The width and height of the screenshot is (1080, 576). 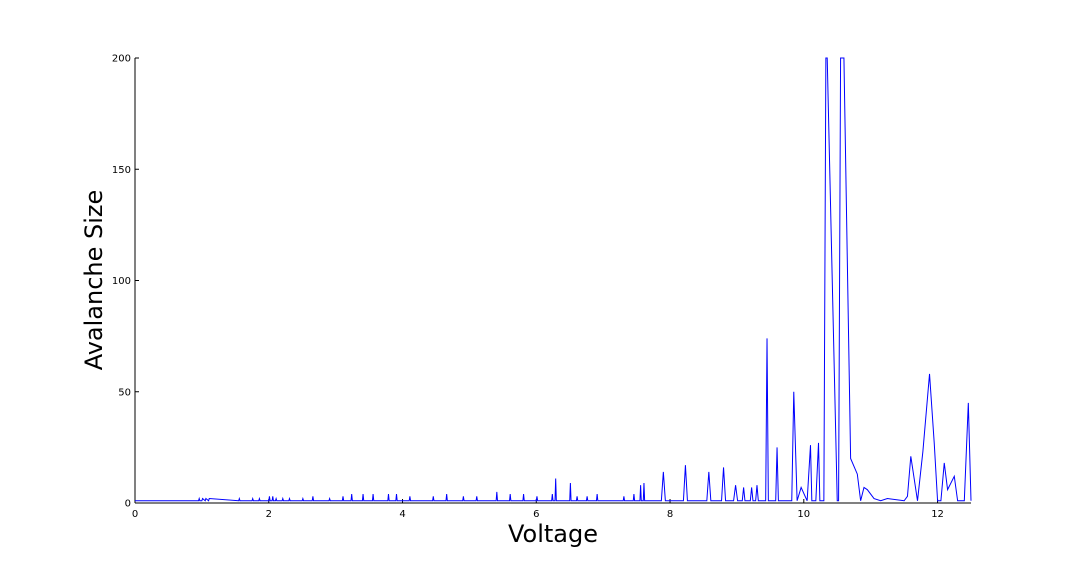 I want to click on y-tick-label: 50, so click(x=124, y=392).